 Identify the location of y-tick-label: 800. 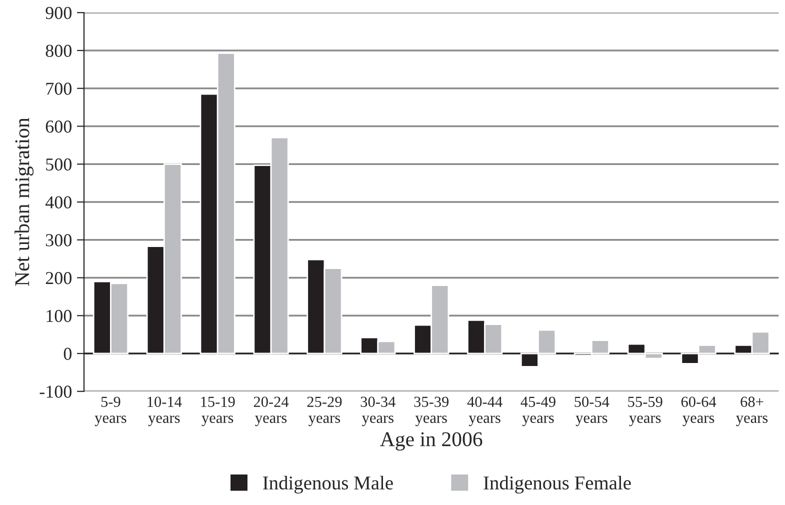
(59, 50).